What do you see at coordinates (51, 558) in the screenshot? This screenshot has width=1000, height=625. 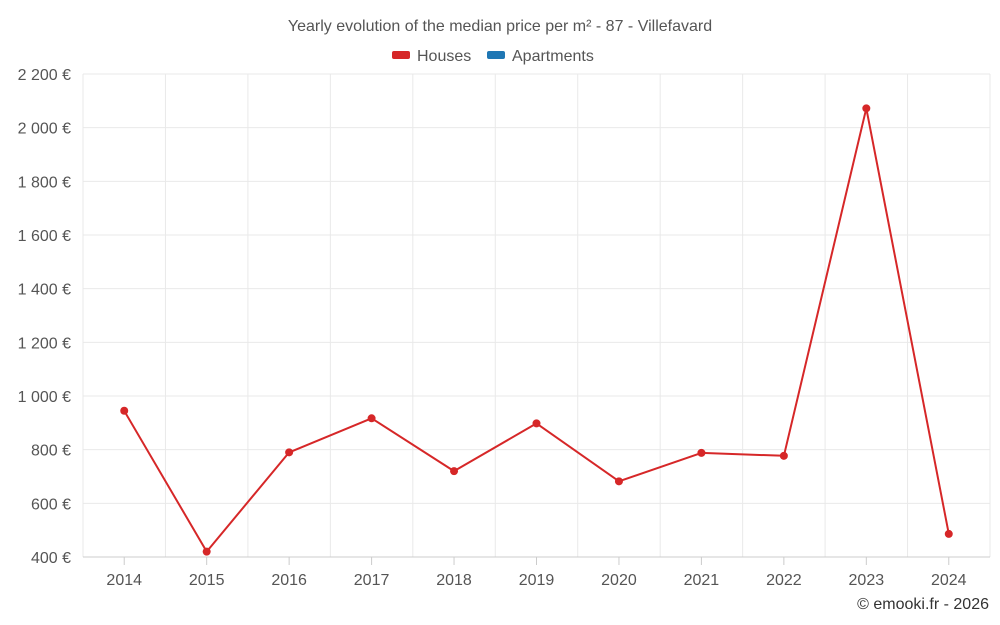 I see `y-tick-label: 400 €` at bounding box center [51, 558].